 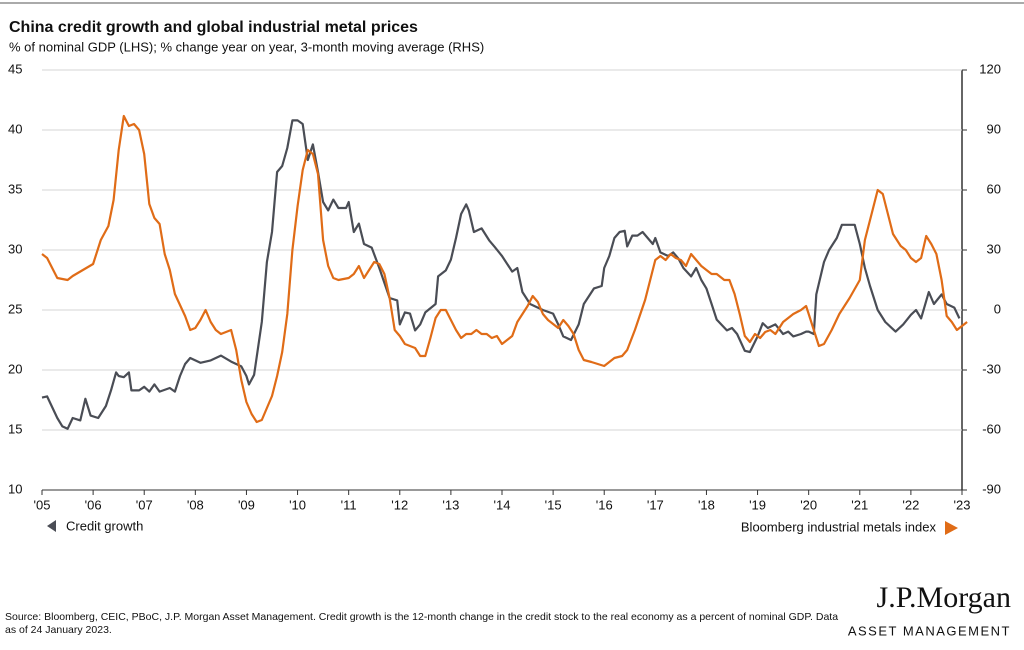 I want to click on logo-subtitle: ASSET MANAGEMENT, so click(x=929, y=630).